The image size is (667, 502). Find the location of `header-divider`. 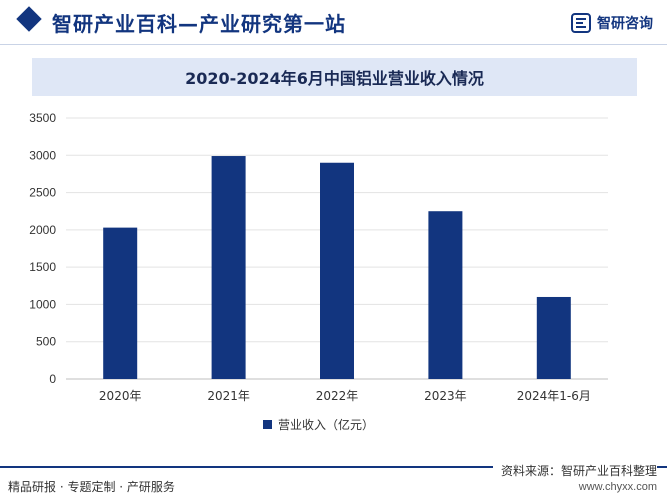

header-divider is located at coordinates (333, 44).